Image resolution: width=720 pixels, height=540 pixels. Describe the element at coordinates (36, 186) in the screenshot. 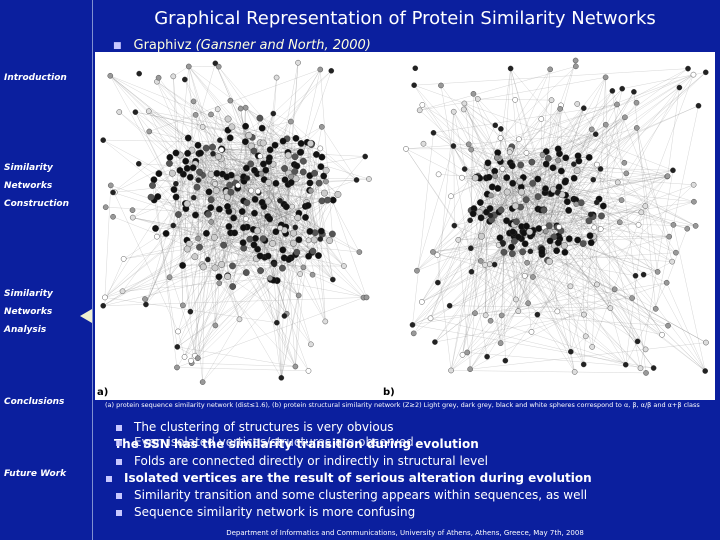

I see `sidebar-item-similarity-networks-construction: Similarity Networks Construction` at that location.